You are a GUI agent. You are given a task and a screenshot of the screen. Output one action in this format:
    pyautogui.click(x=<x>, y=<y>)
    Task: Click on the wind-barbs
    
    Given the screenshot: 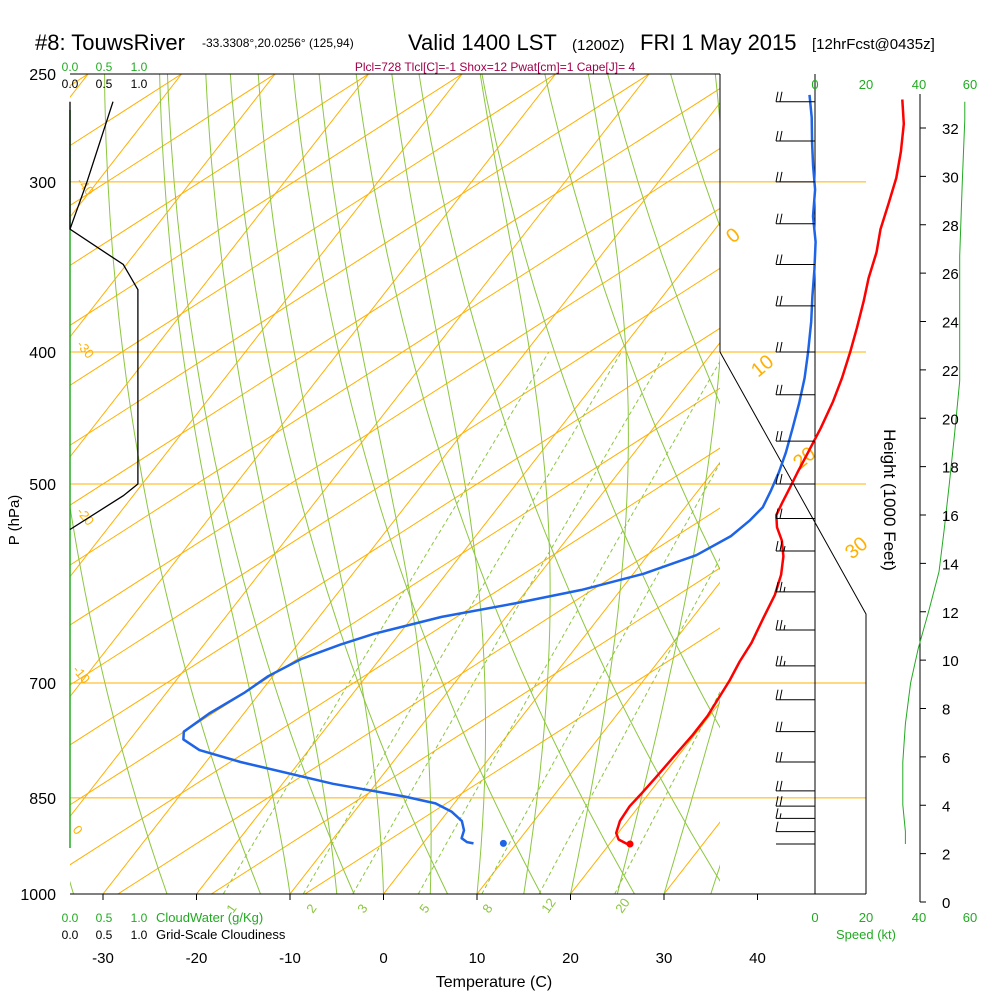 What is the action you would take?
    pyautogui.click(x=795, y=468)
    